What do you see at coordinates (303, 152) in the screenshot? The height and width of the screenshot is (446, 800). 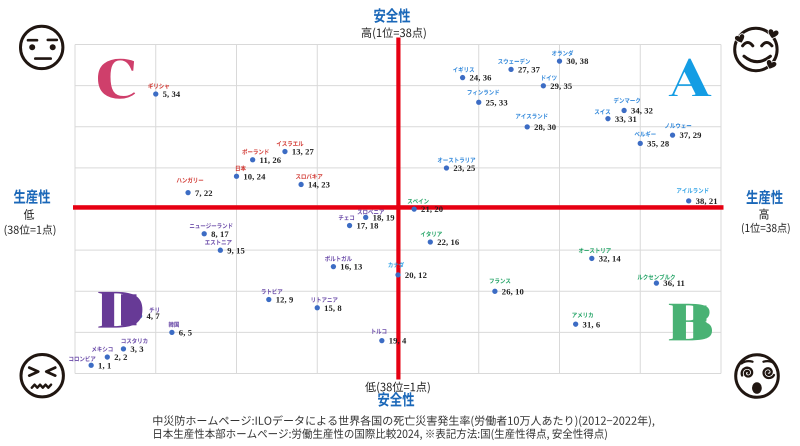 I see `svg-text: 13, 27` at bounding box center [303, 152].